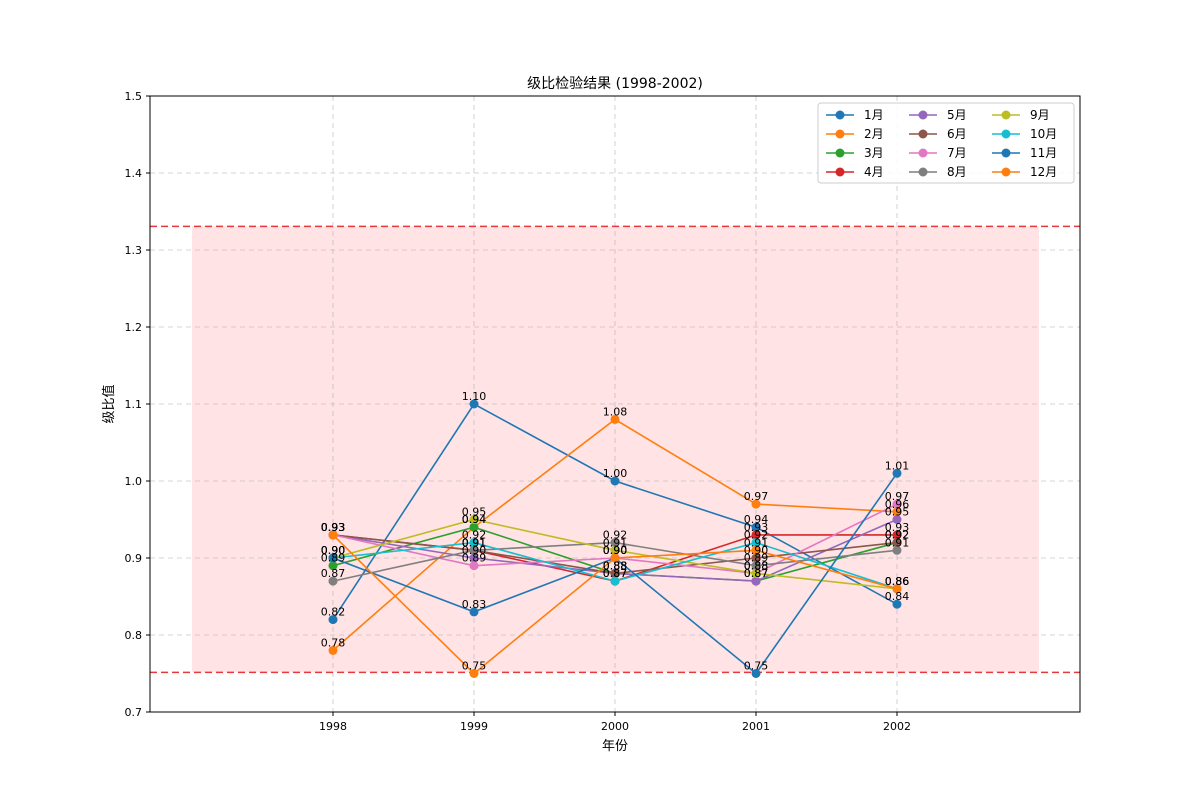 This screenshot has height=800, width=1200. Describe the element at coordinates (957, 115) in the screenshot. I see `legend-label: 5月` at that location.